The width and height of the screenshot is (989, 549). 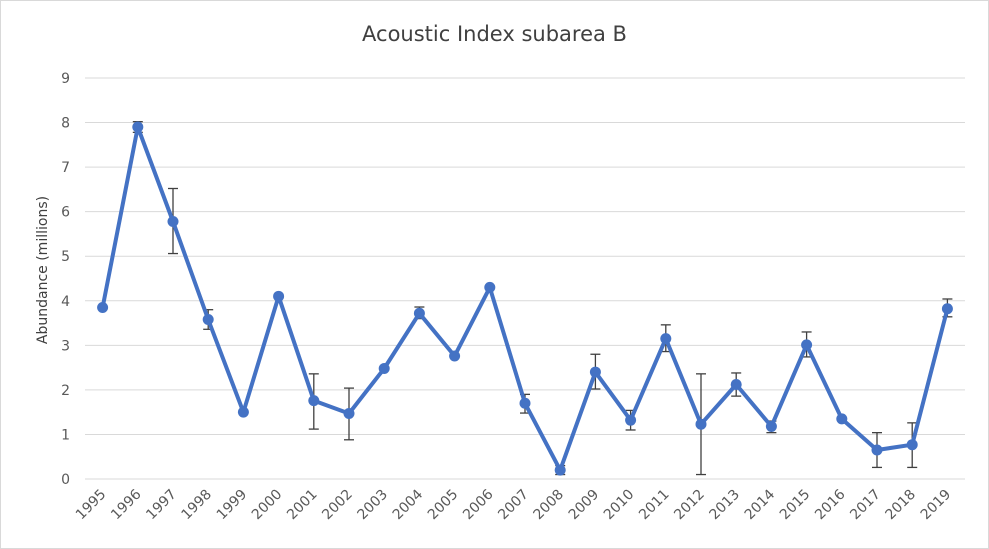 What do you see at coordinates (302, 505) in the screenshot?
I see `x-tick-label: 2001` at bounding box center [302, 505].